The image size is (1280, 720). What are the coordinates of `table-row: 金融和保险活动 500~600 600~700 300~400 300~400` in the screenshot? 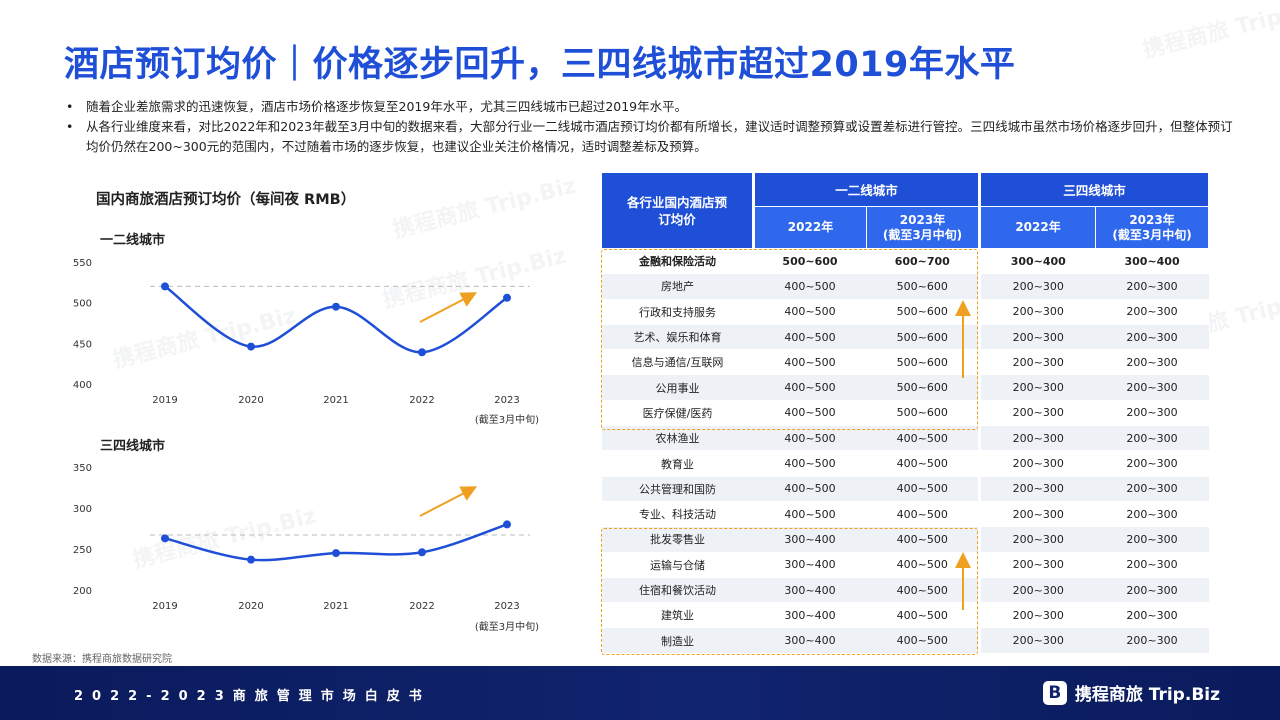 It's located at (905, 261).